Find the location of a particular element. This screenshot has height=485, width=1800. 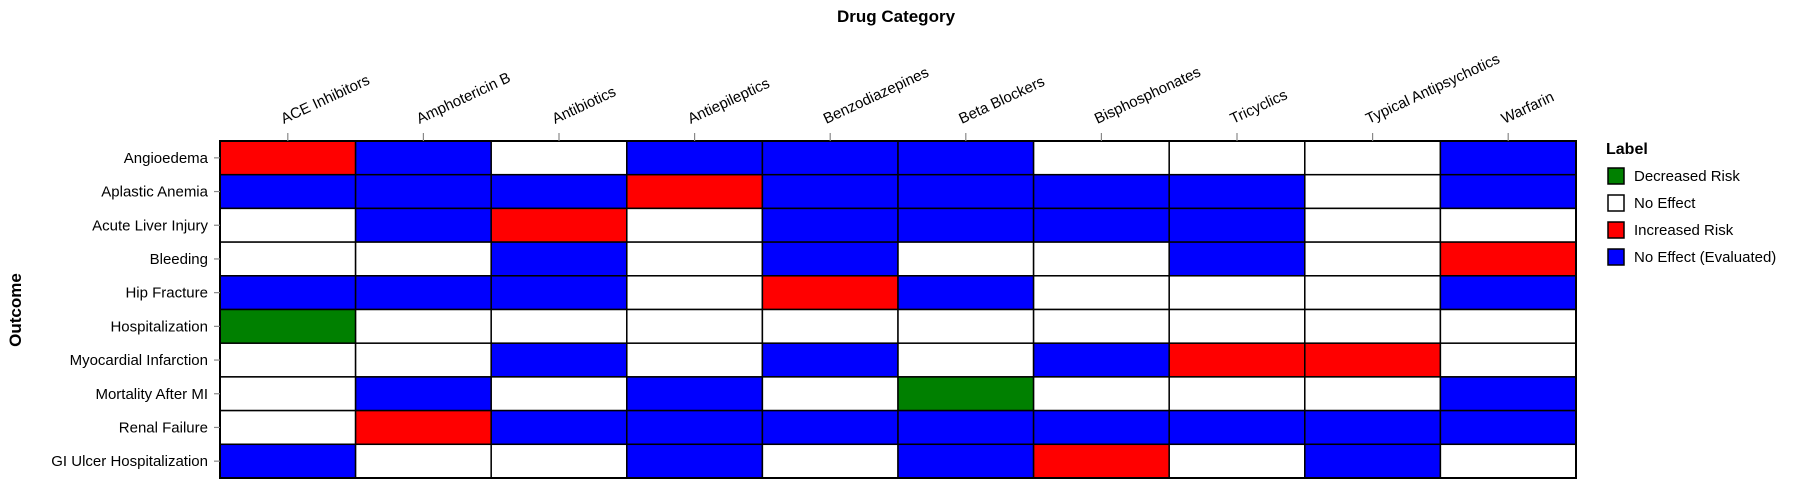

column-label: Typical Antipsychotics is located at coordinates (1432, 89).